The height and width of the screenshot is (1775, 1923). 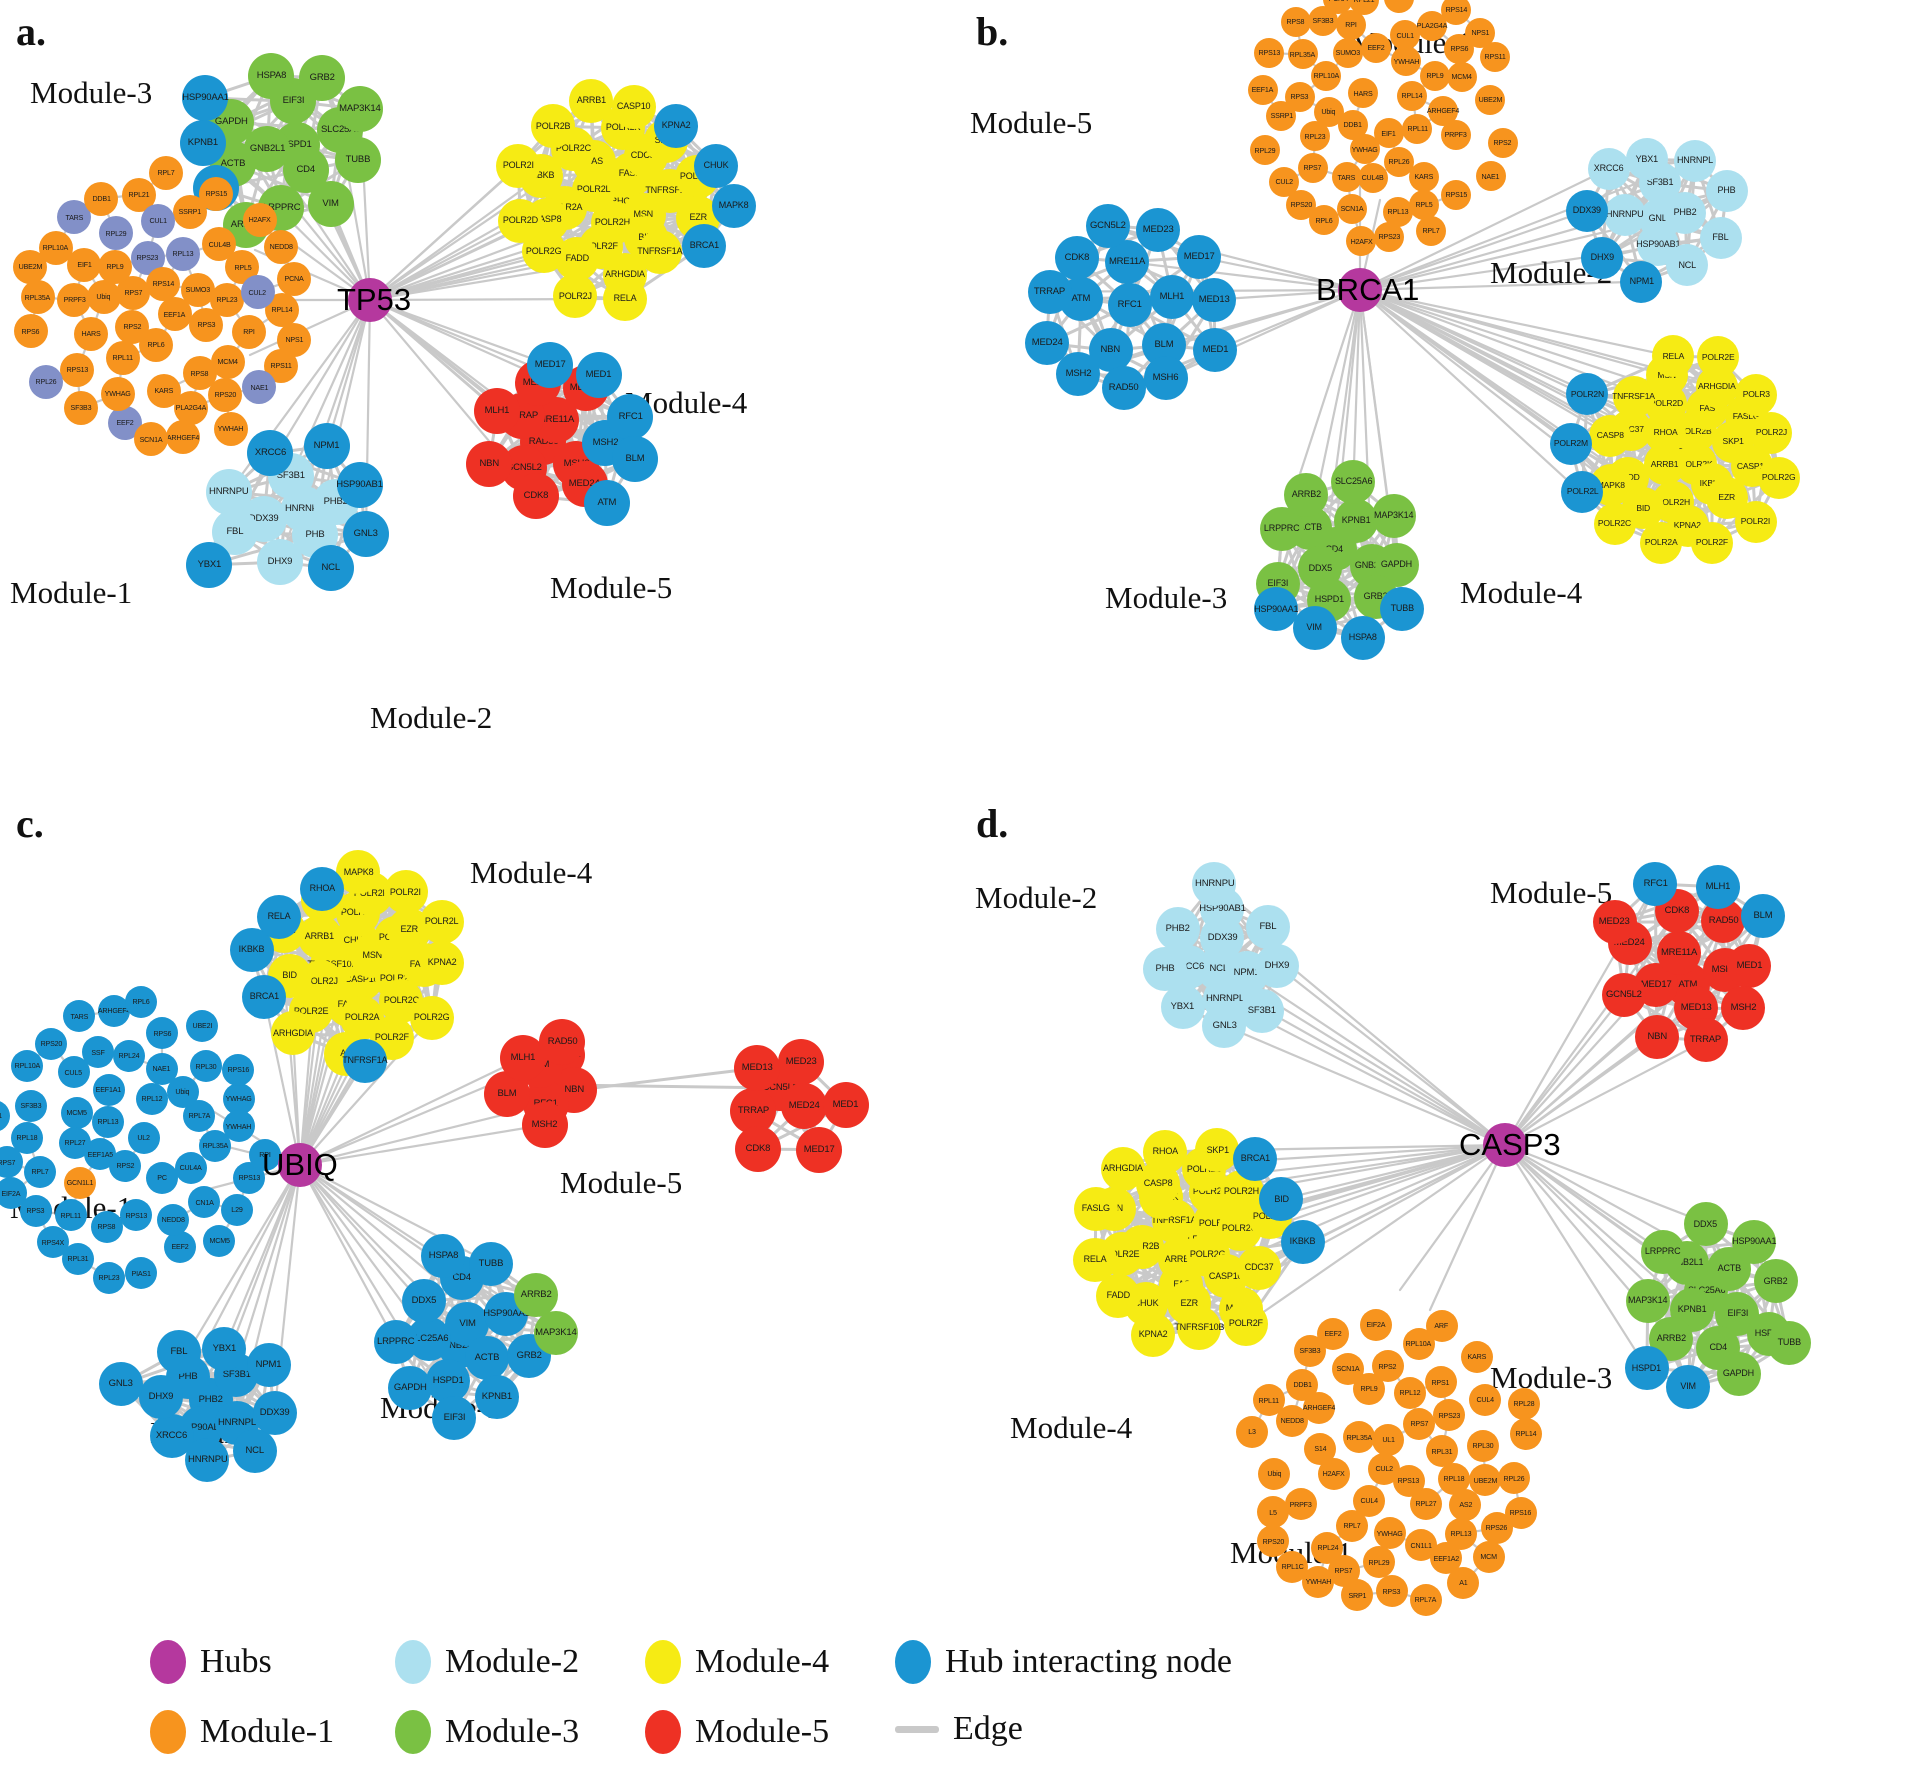 What do you see at coordinates (37, 297) in the screenshot?
I see `module1-node: RPL35A` at bounding box center [37, 297].